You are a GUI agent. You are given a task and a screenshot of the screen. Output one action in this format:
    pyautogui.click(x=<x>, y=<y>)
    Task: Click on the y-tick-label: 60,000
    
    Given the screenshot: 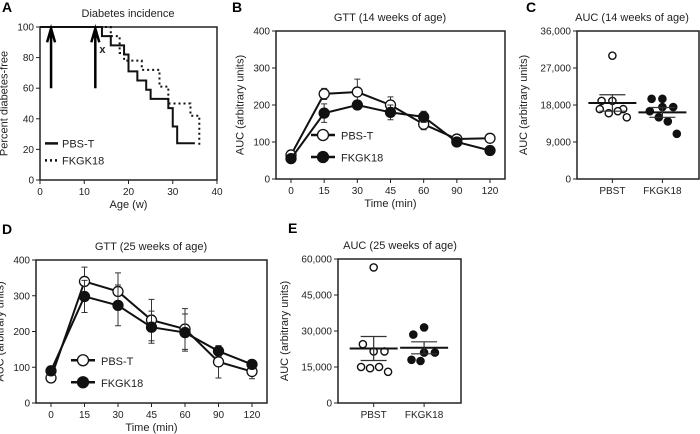 What is the action you would take?
    pyautogui.click(x=316, y=260)
    